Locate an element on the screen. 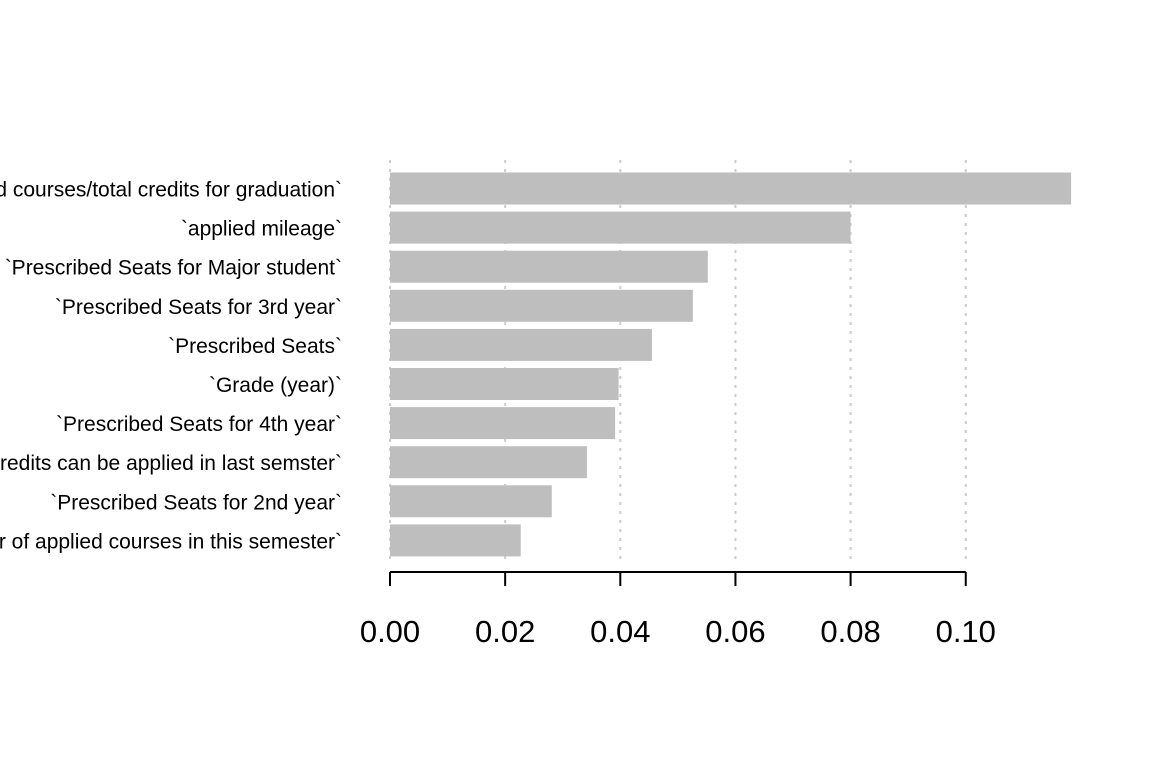 The height and width of the screenshot is (768, 1152). x-tick-label-1: 0.02 is located at coordinates (505, 631).